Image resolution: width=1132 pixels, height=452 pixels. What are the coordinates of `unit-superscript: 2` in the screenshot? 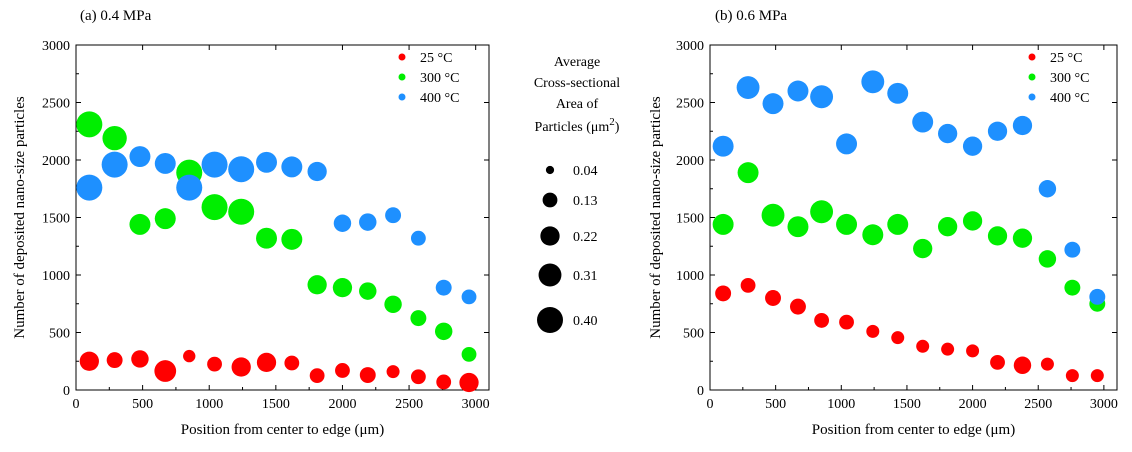 It's located at (612, 122).